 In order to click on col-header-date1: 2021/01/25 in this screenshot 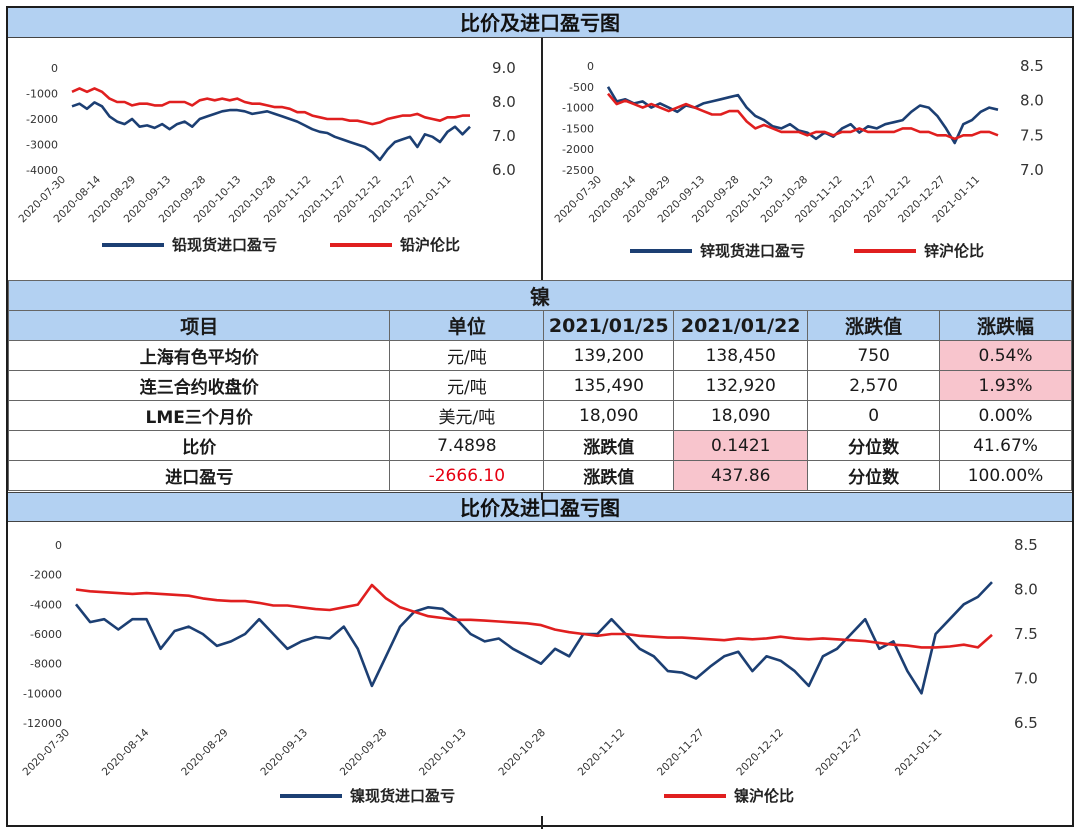, I will do `click(609, 325)`.